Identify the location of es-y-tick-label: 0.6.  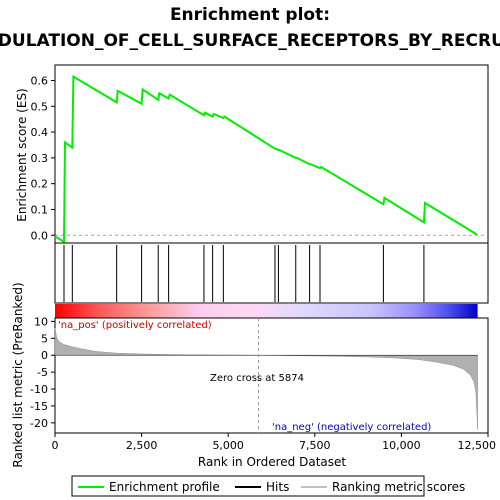
(40, 80).